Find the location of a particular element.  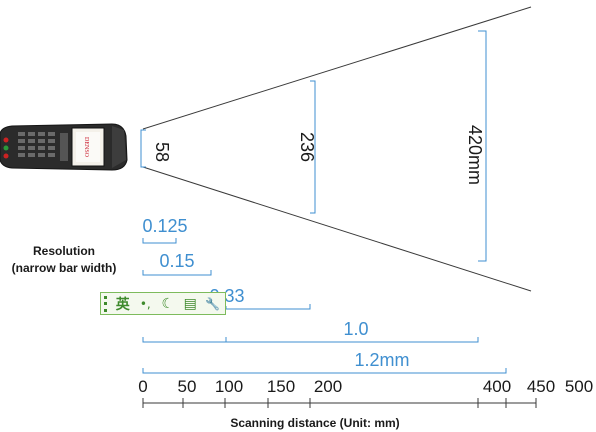

ime-toolbar: 英 •, ☾ ▤ 🔧 is located at coordinates (163, 303).